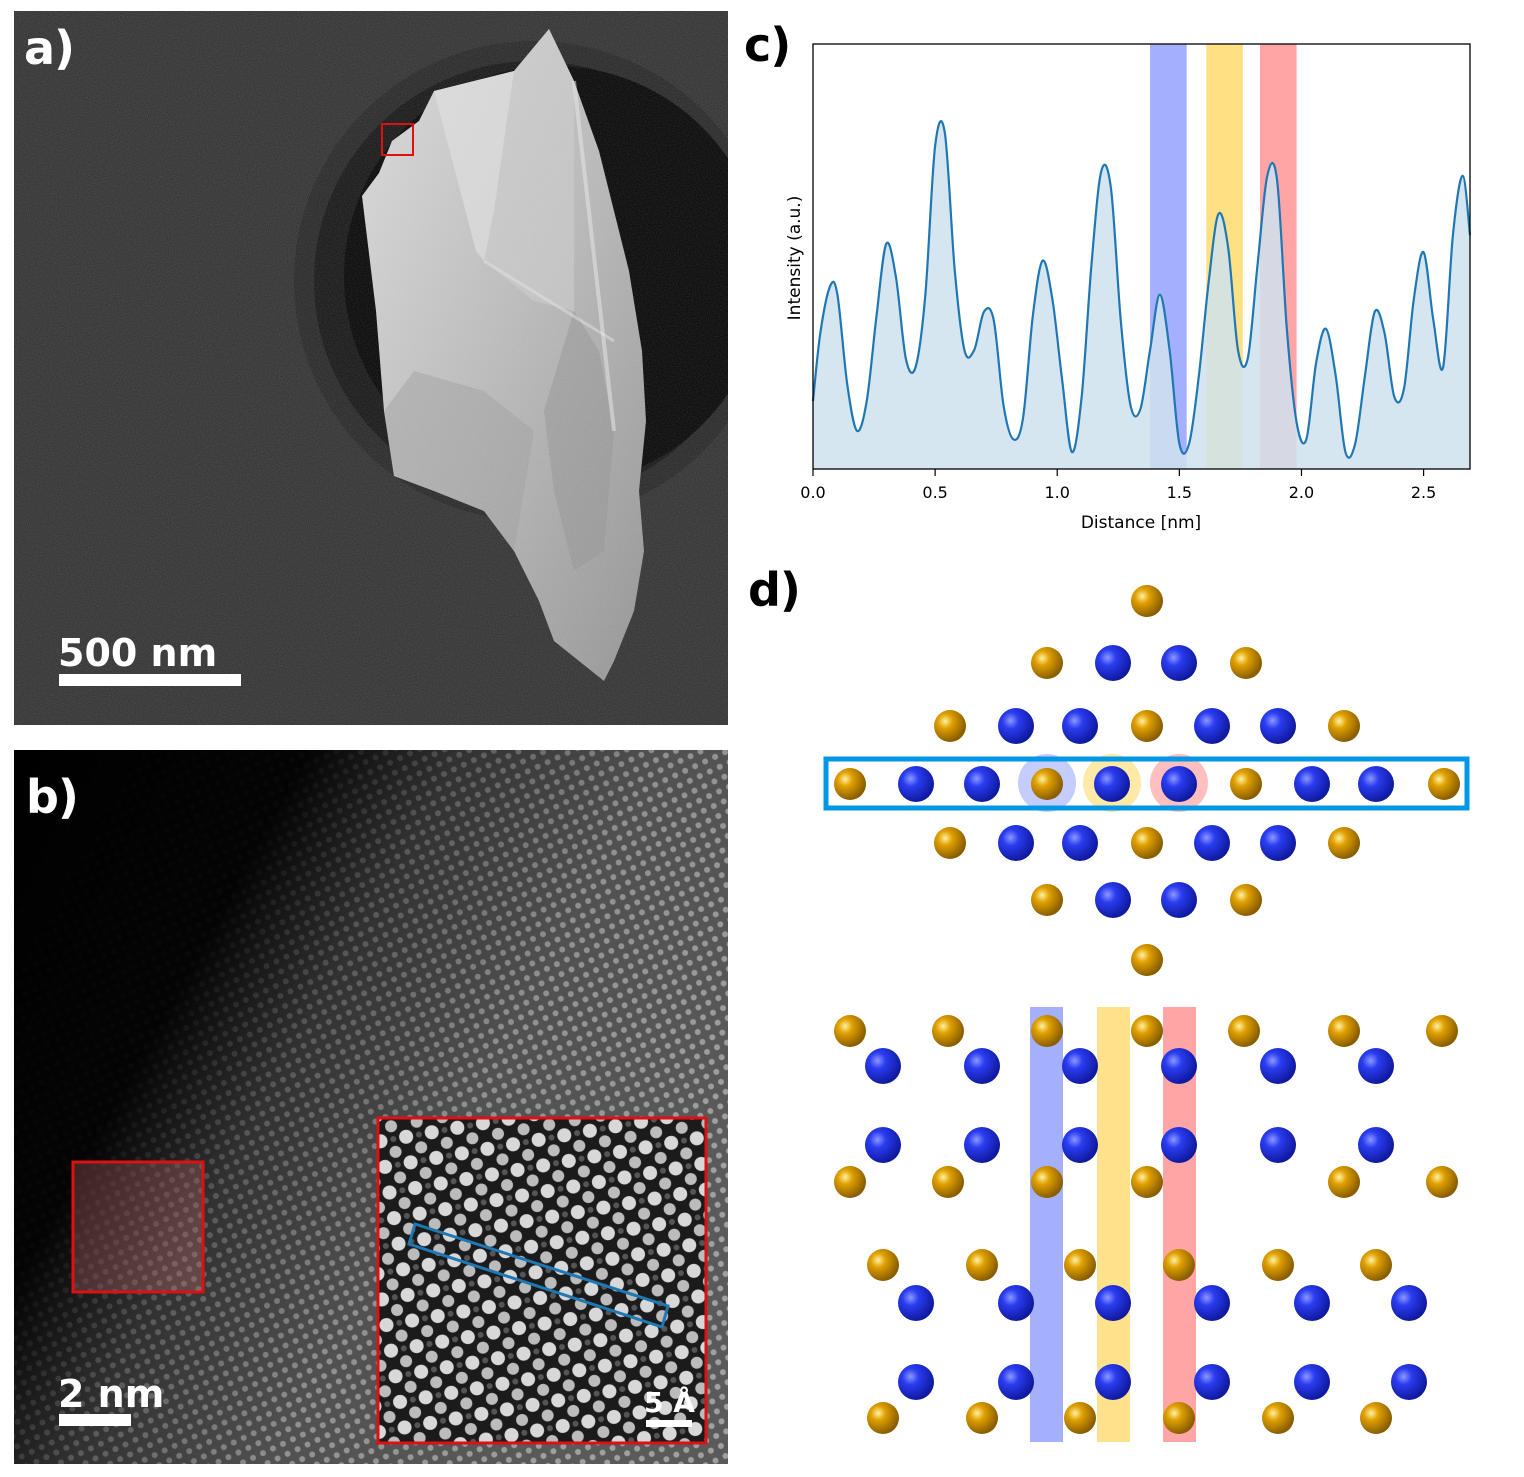  I want to click on x-tick-label: 1.0, so click(1057, 492).